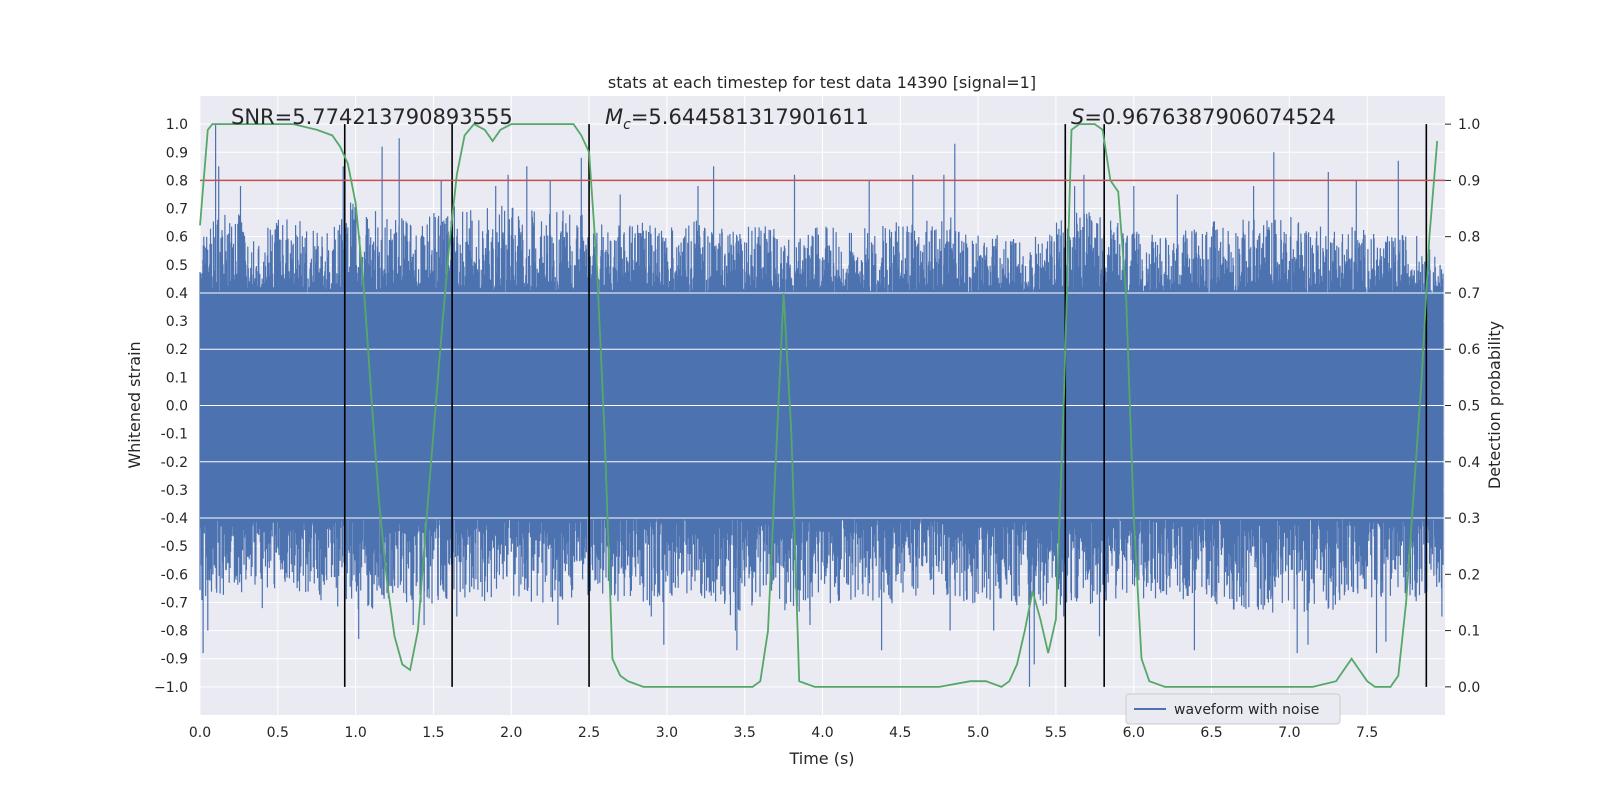 This screenshot has height=800, width=1600. What do you see at coordinates (200, 733) in the screenshot?
I see `x-tick-label: 0.0` at bounding box center [200, 733].